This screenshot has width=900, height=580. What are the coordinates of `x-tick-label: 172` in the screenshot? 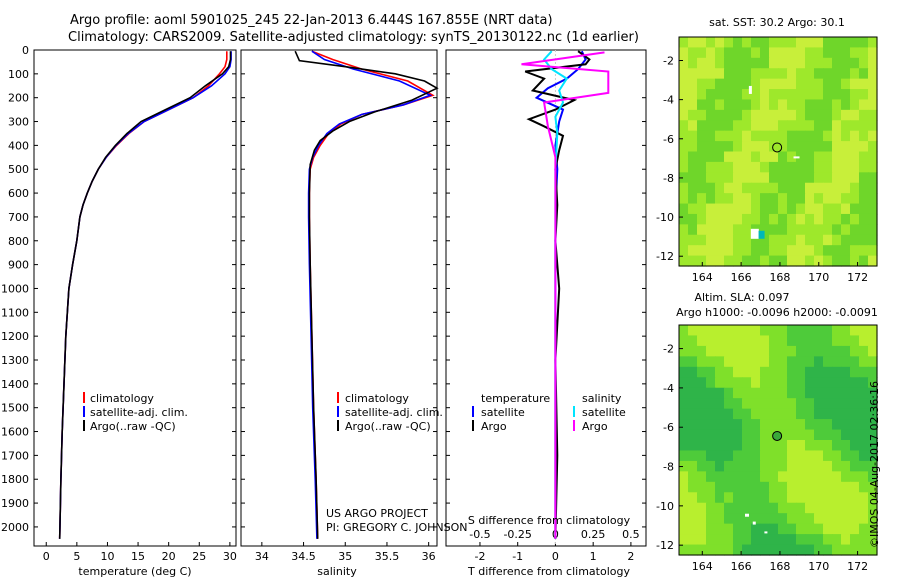 It's located at (857, 566).